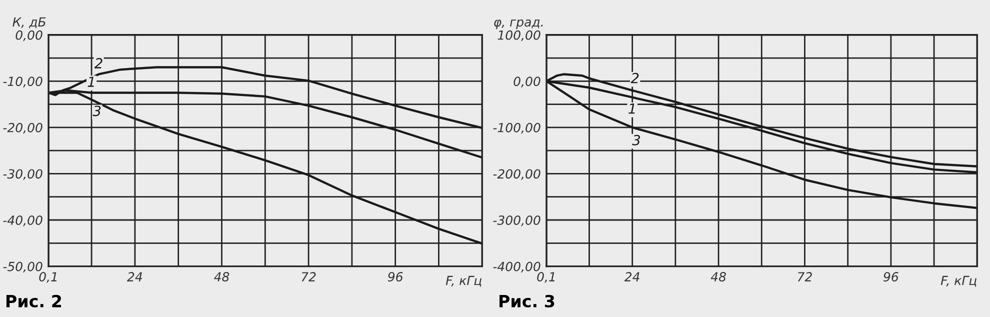 The height and width of the screenshot is (317, 990). I want to click on y-tick-label: -300,00, so click(516, 220).